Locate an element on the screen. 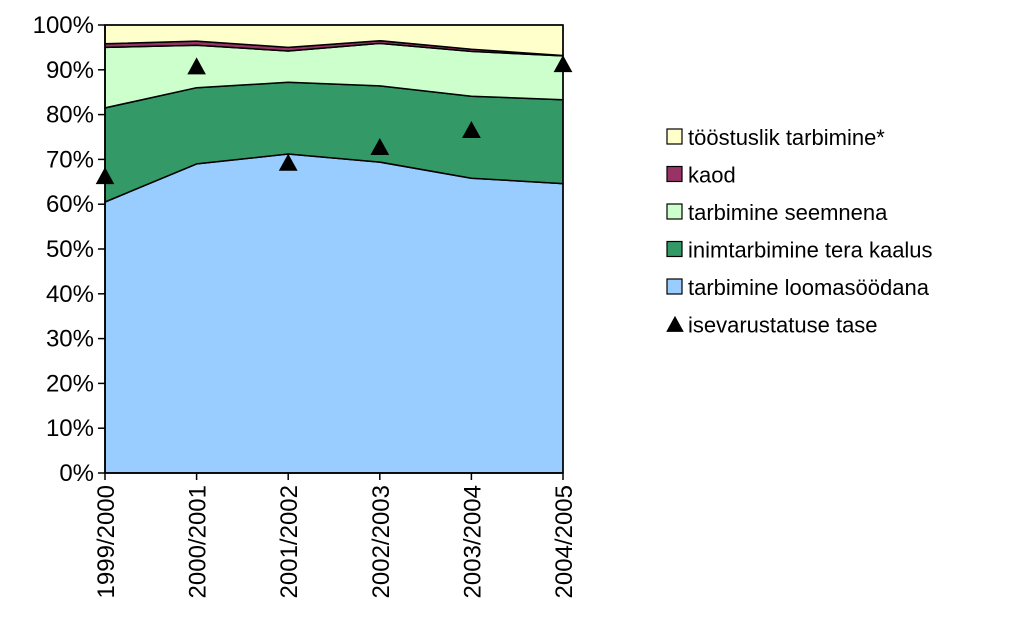 This screenshot has width=1021, height=632. legend-marker is located at coordinates (675, 323).